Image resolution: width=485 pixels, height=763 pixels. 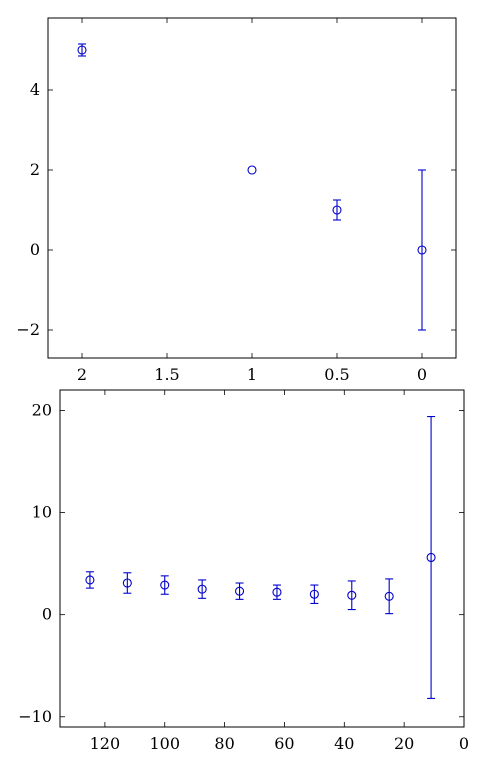 What do you see at coordinates (404, 743) in the screenshot?
I see `x-tick-label: 20` at bounding box center [404, 743].